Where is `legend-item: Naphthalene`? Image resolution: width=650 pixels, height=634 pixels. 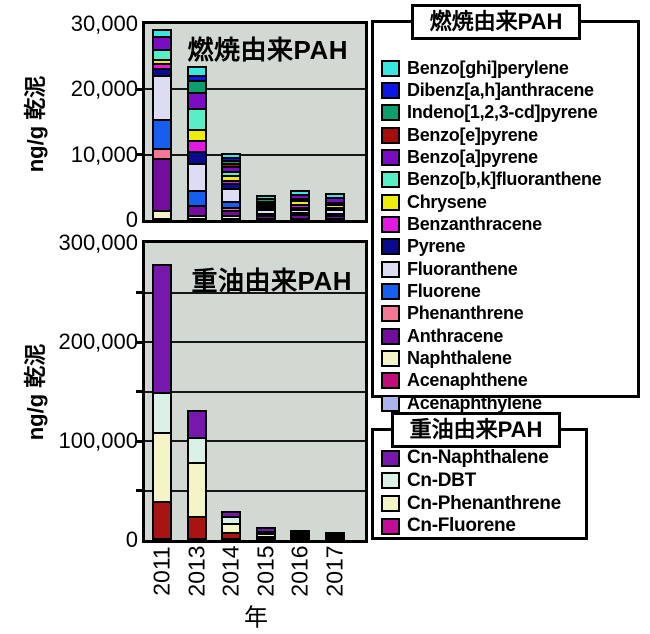 legend-item: Naphthalene is located at coordinates (446, 359).